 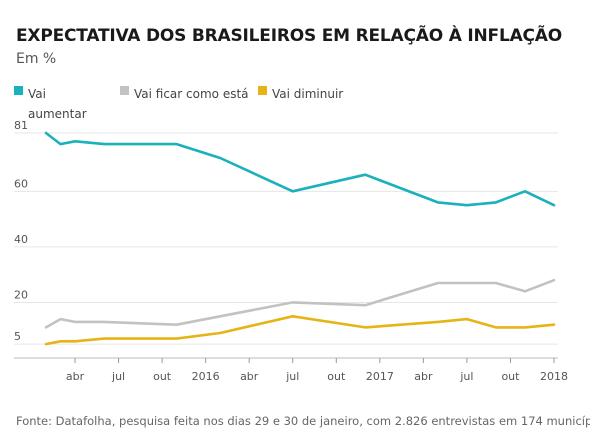 I want to click on legend-label-vai-diminuir: Vai diminuir, so click(x=308, y=94).